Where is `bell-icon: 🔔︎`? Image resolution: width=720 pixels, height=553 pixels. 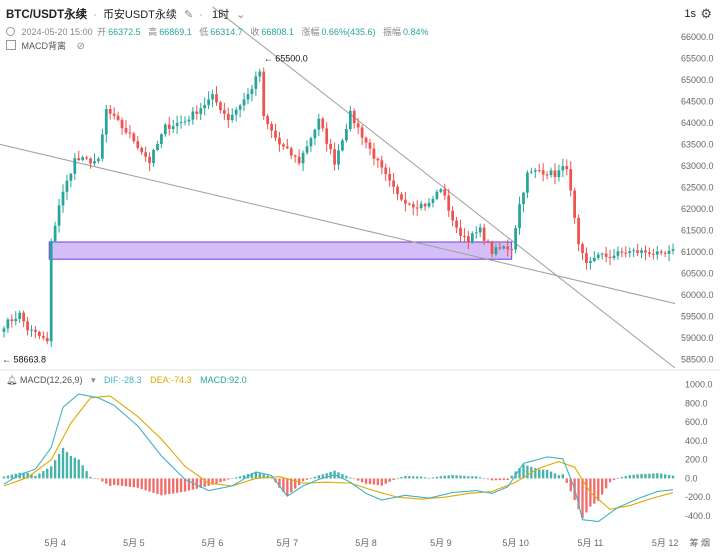
bell-icon: 🔔︎ is located at coordinates (12, 380).